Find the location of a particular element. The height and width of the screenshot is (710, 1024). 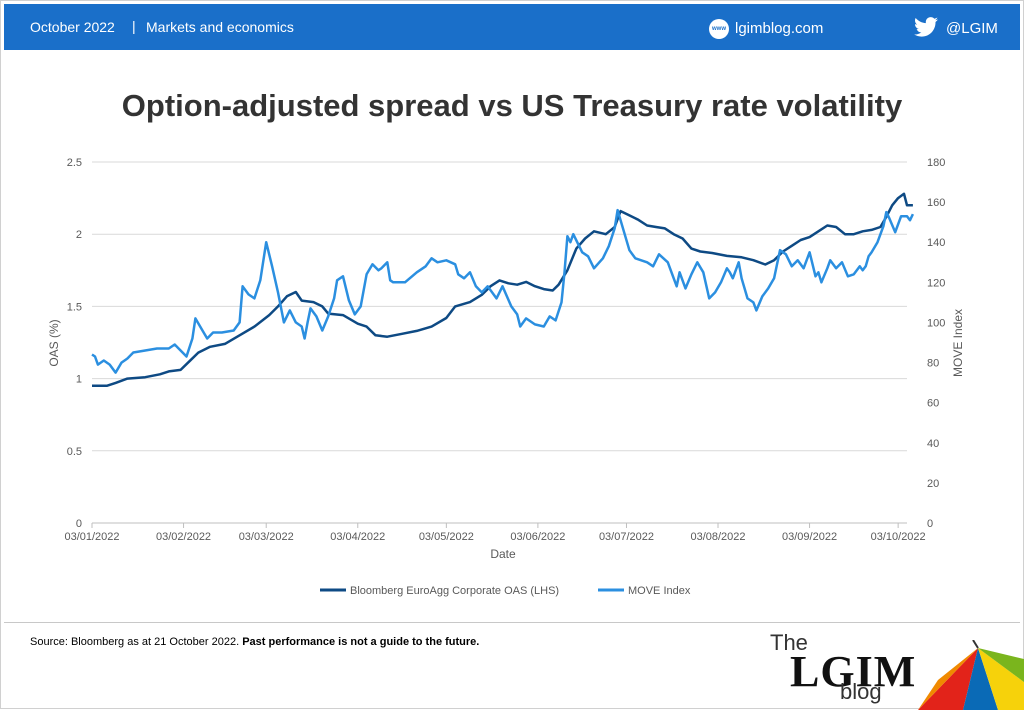

website-link: lgimblog.com is located at coordinates (779, 28).